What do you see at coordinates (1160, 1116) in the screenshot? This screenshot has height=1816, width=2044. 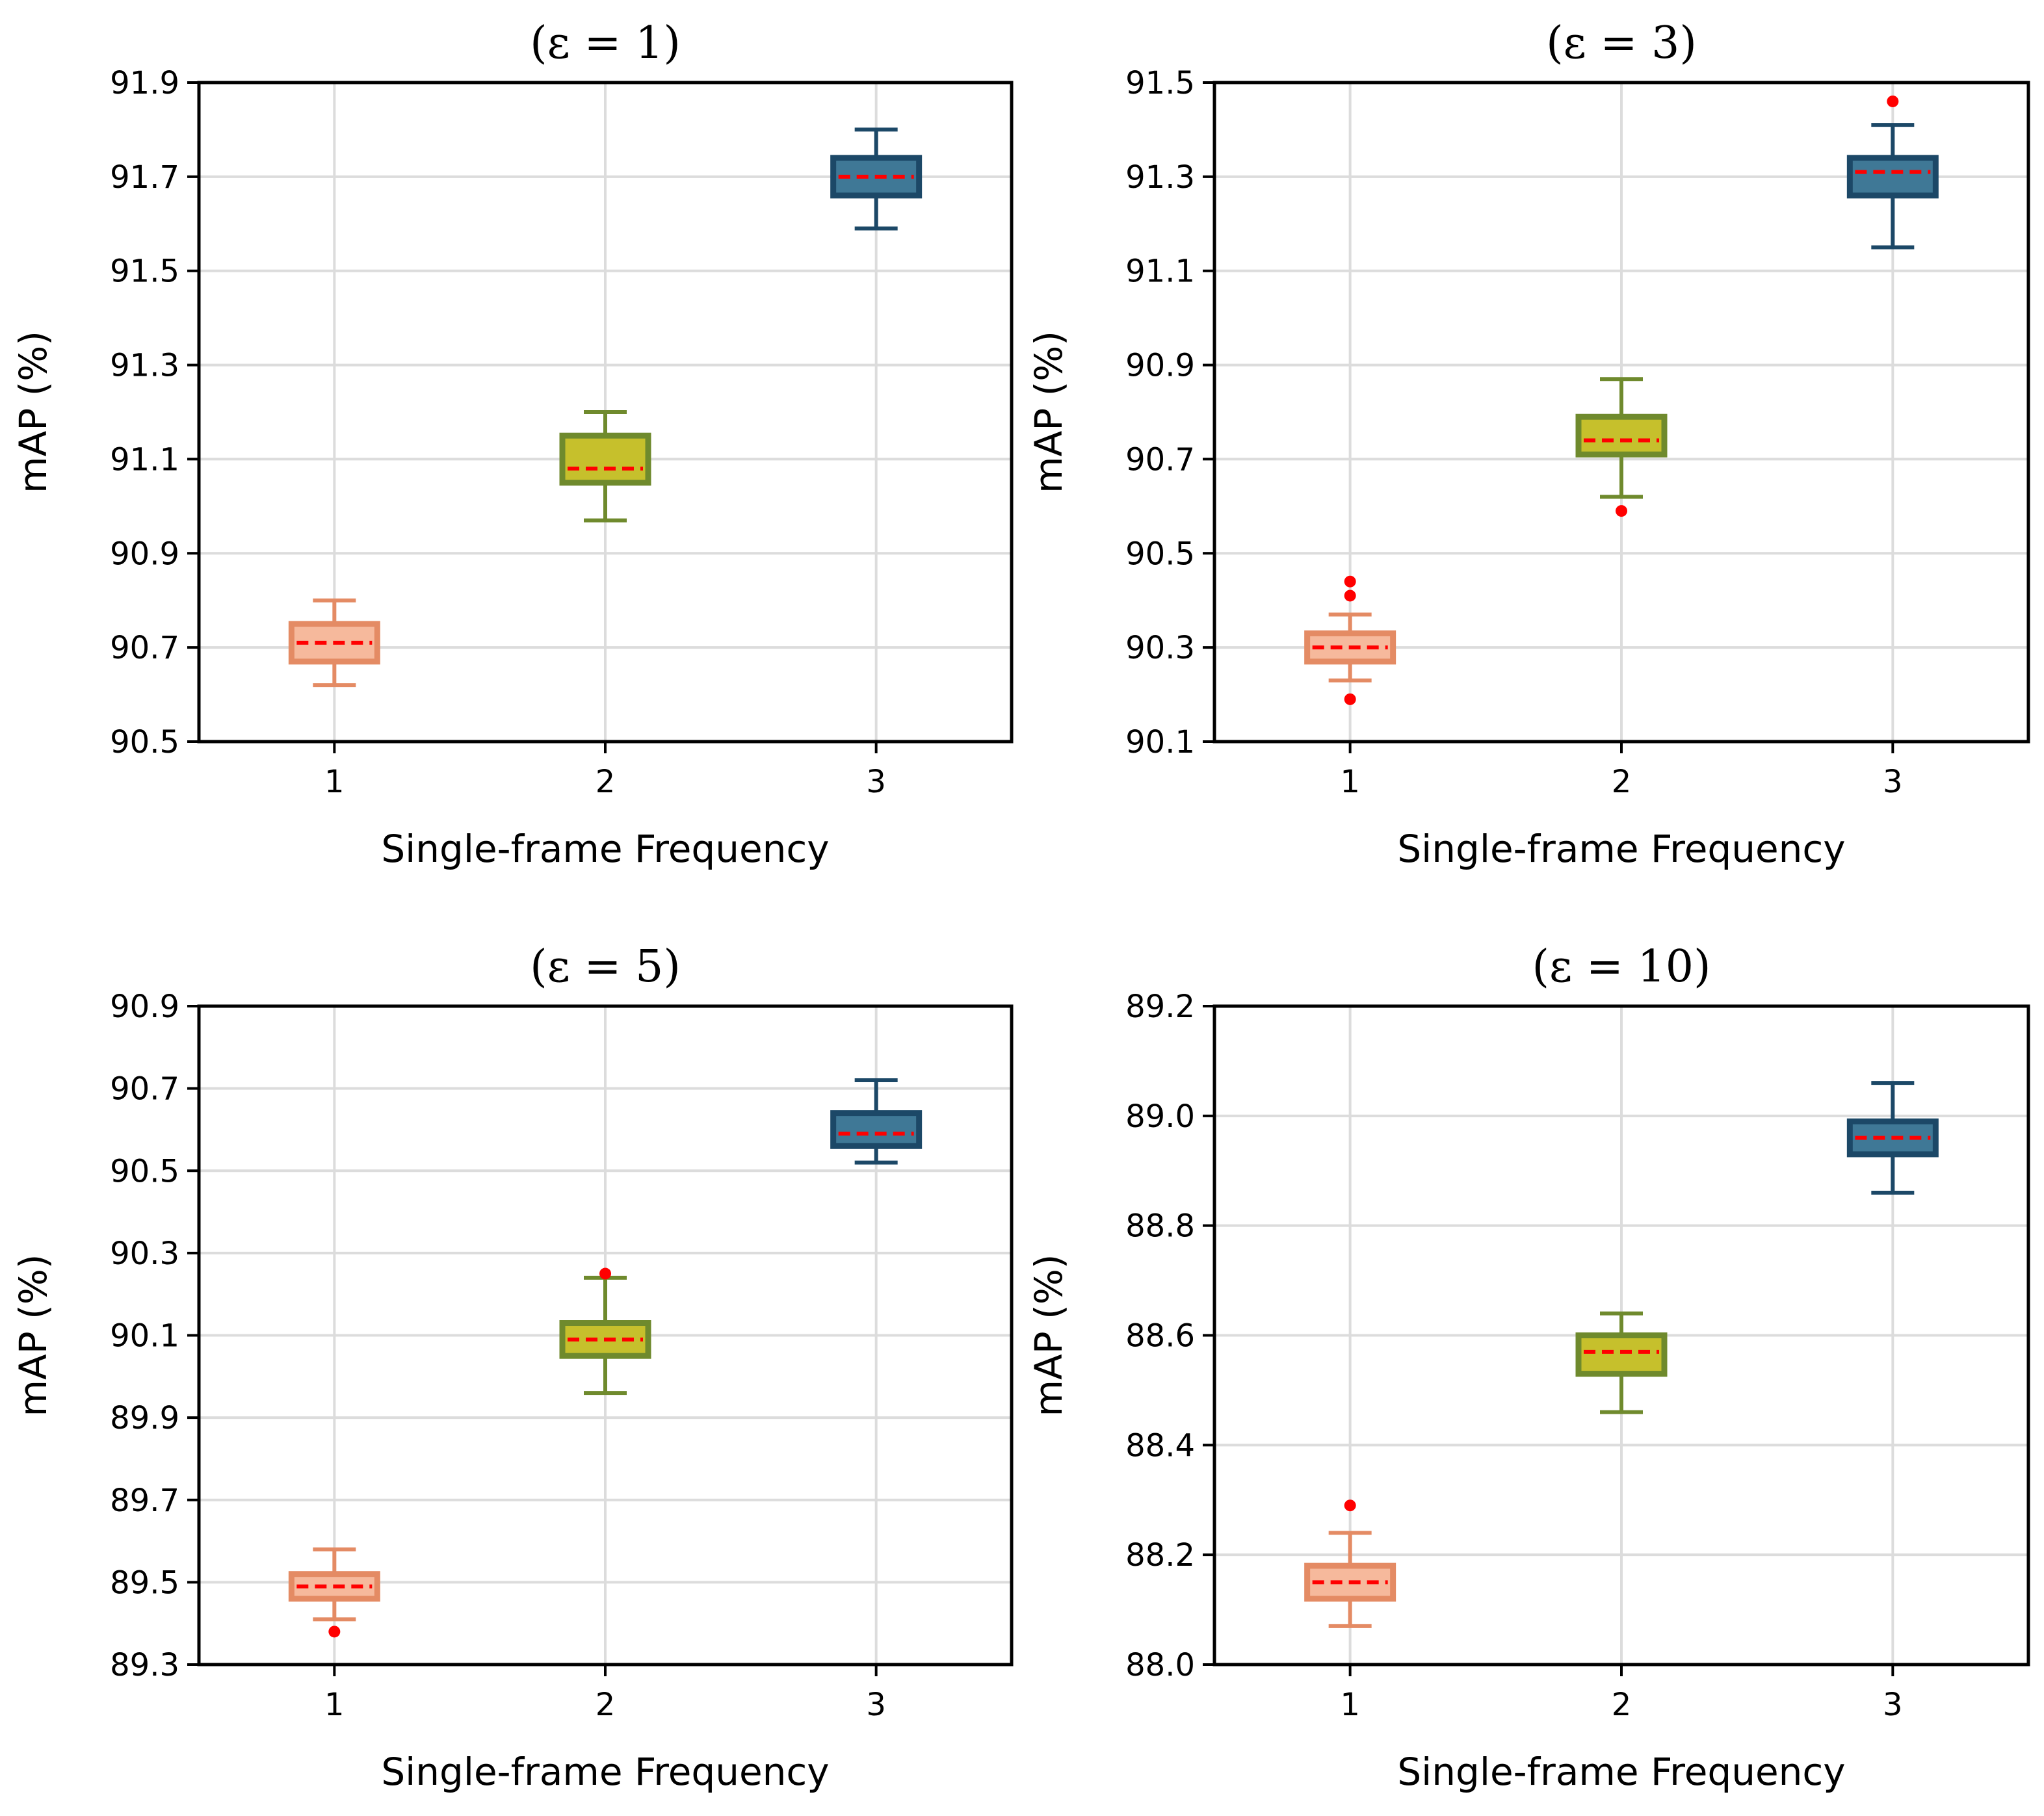 I see `y-tick-label: 89.0` at bounding box center [1160, 1116].